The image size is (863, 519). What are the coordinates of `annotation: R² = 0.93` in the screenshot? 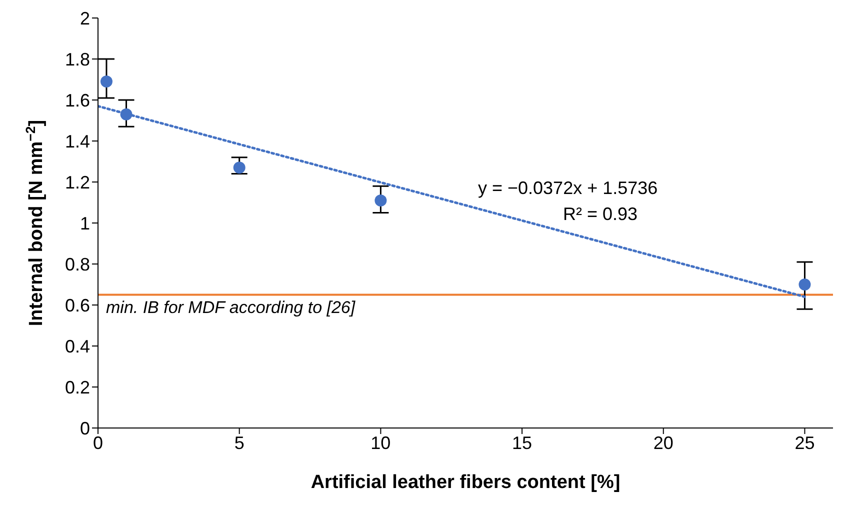 It's located at (600, 214).